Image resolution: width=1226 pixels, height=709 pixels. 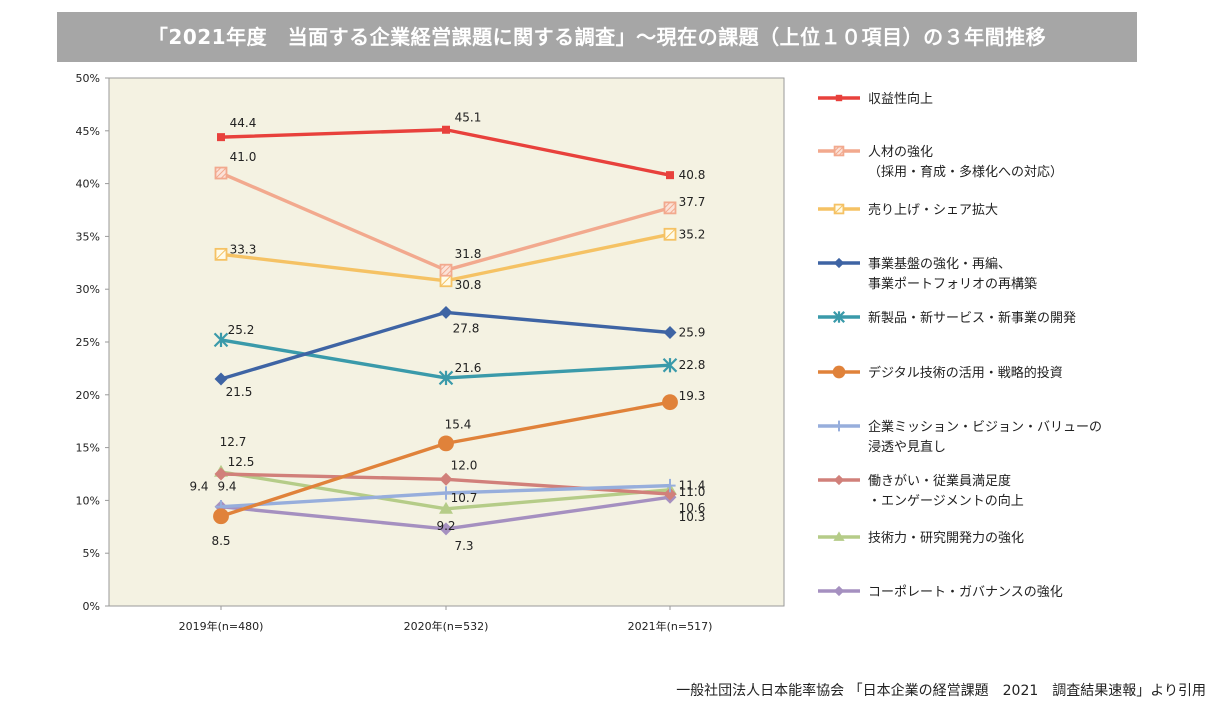 What do you see at coordinates (220, 541) in the screenshot?
I see `data-label: 8.5` at bounding box center [220, 541].